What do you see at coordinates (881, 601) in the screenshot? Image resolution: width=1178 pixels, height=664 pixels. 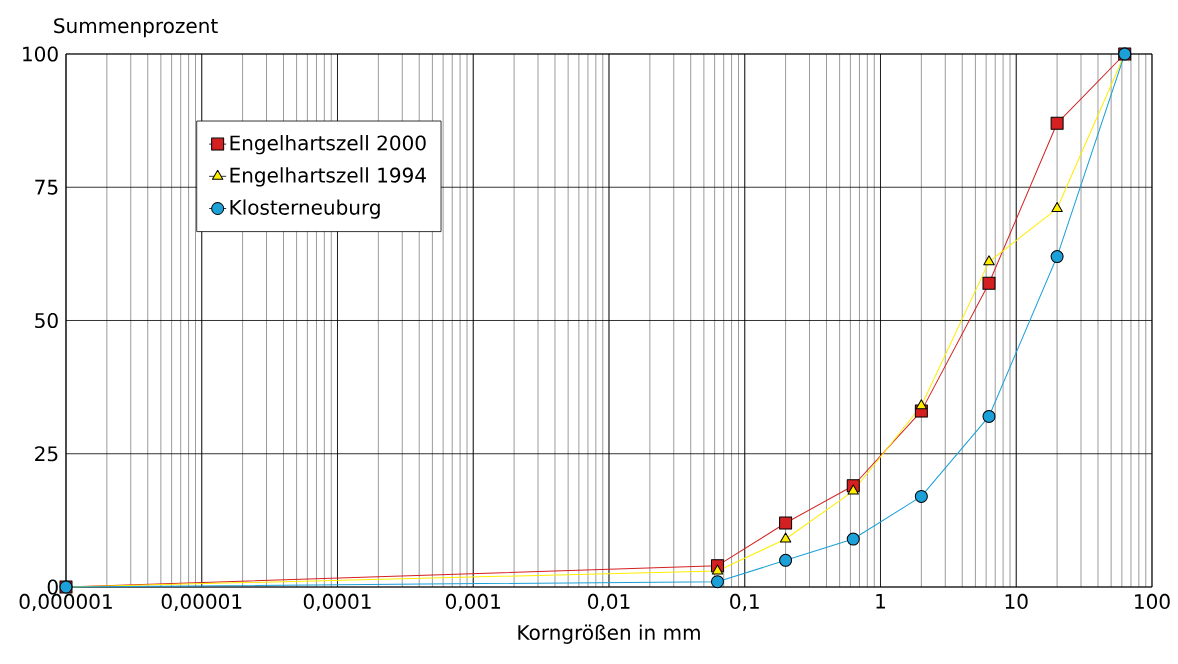 I see `x-tick-label: 1` at bounding box center [881, 601].